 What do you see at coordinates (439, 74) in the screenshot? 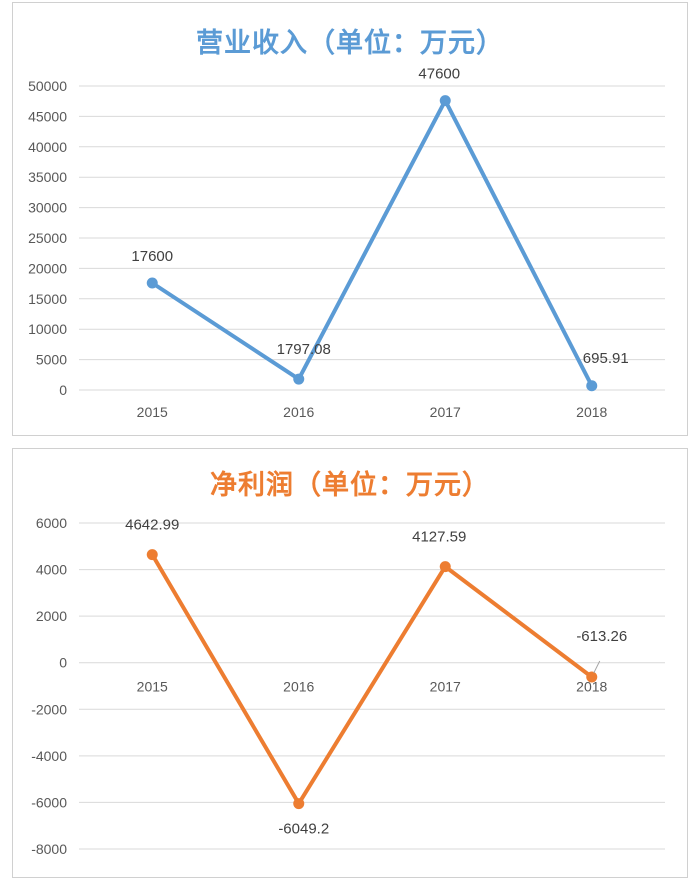
I see `revenue-data-label: 47600` at bounding box center [439, 74].